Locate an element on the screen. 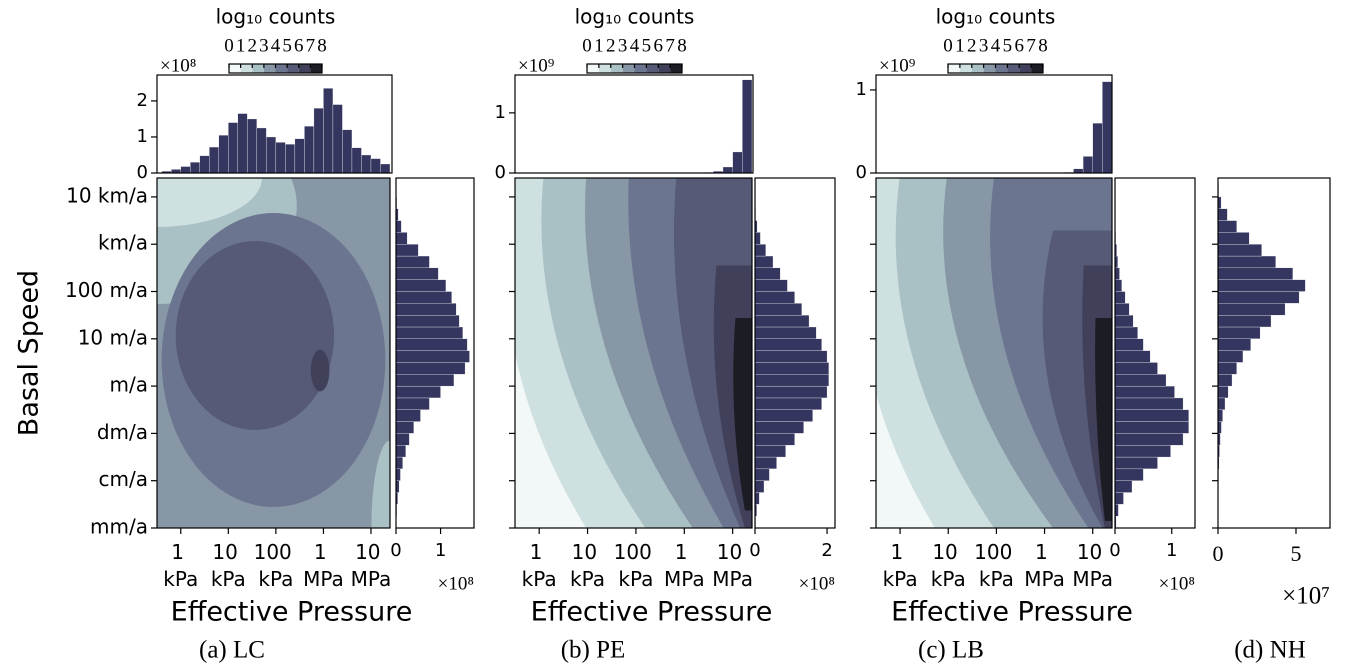 The height and width of the screenshot is (670, 1347). colorbar-tick-label: 5 is located at coordinates (647, 45).